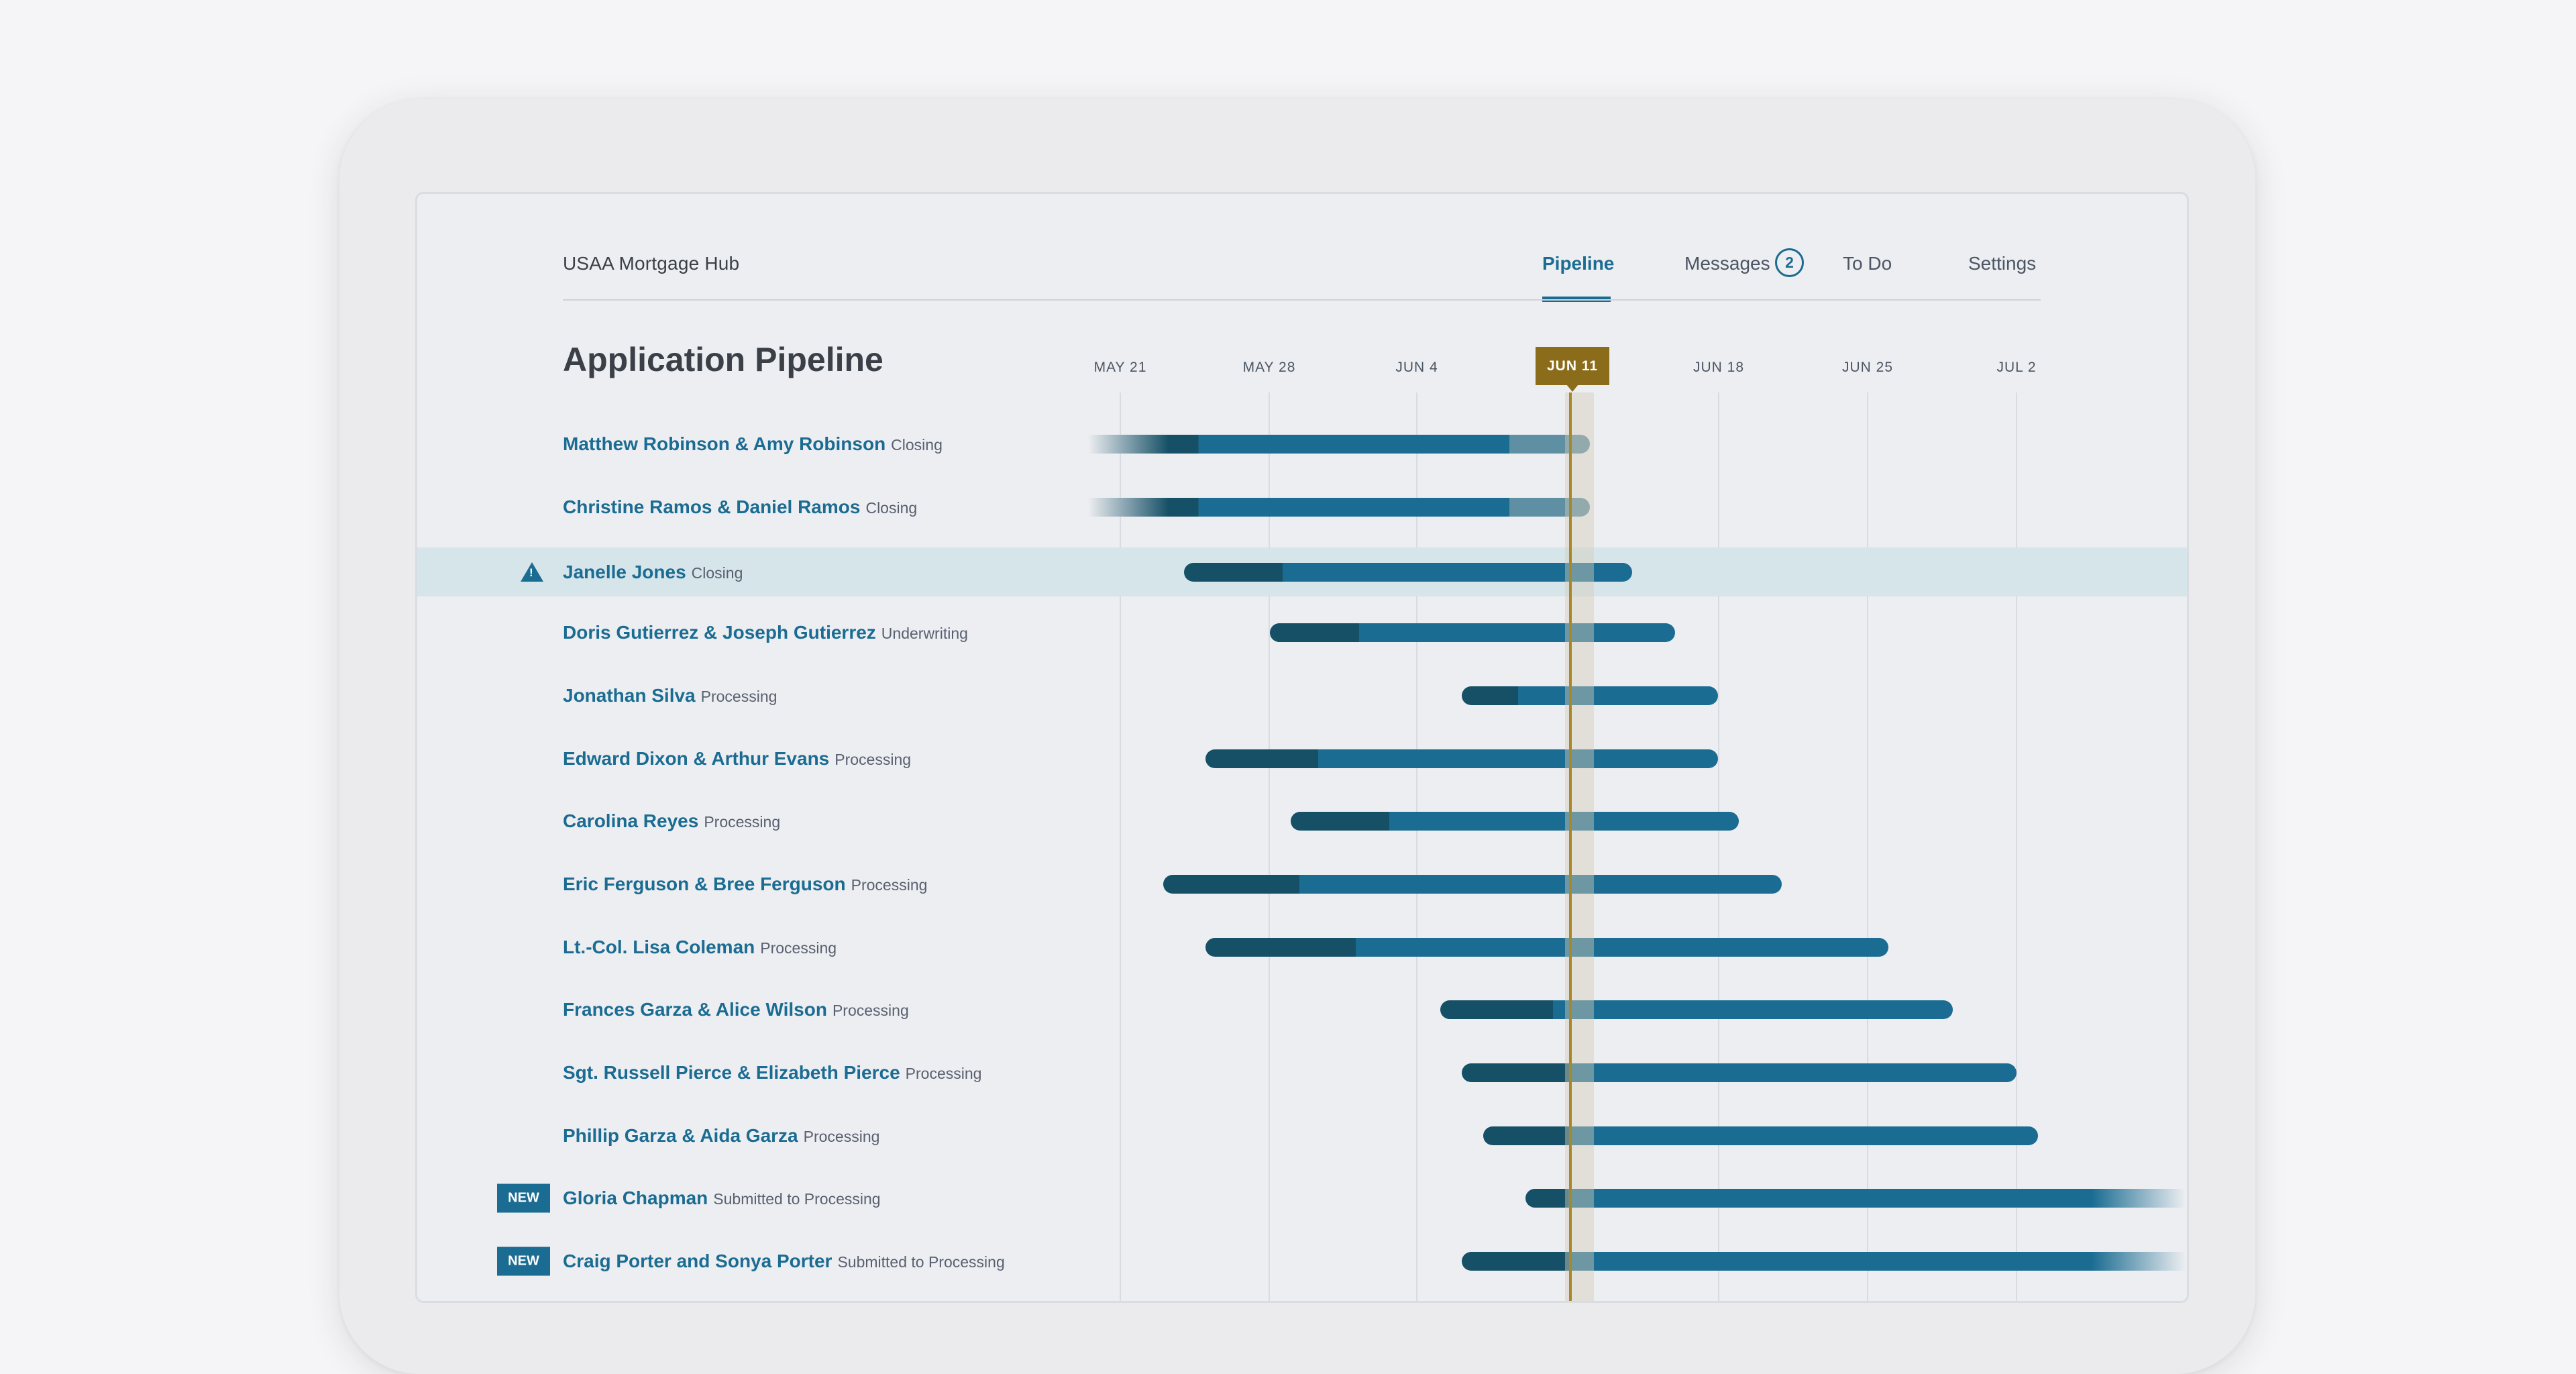  Describe the element at coordinates (680, 1135) in the screenshot. I see `applicant-name: Phillip Garza & Aida Garza` at that location.